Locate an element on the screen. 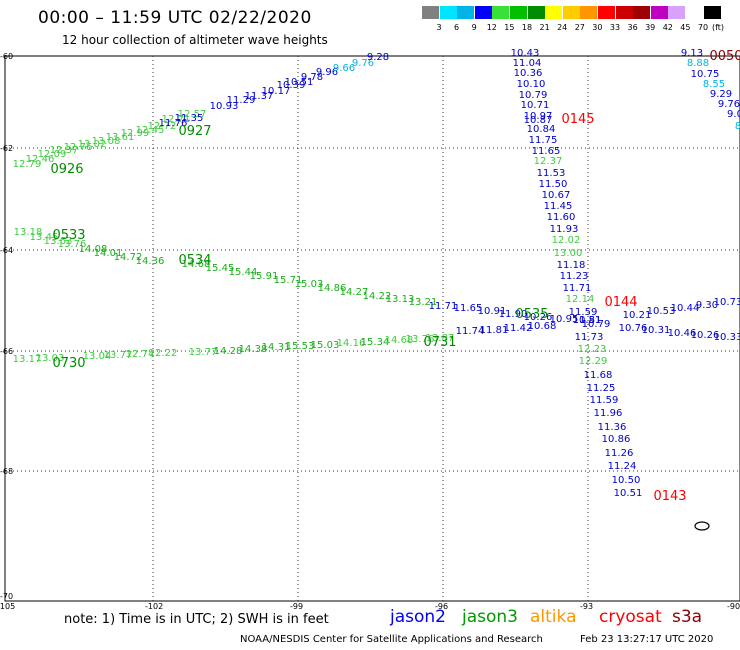 This screenshot has width=740, height=650. wave-height-value: 12.23 is located at coordinates (592, 349).